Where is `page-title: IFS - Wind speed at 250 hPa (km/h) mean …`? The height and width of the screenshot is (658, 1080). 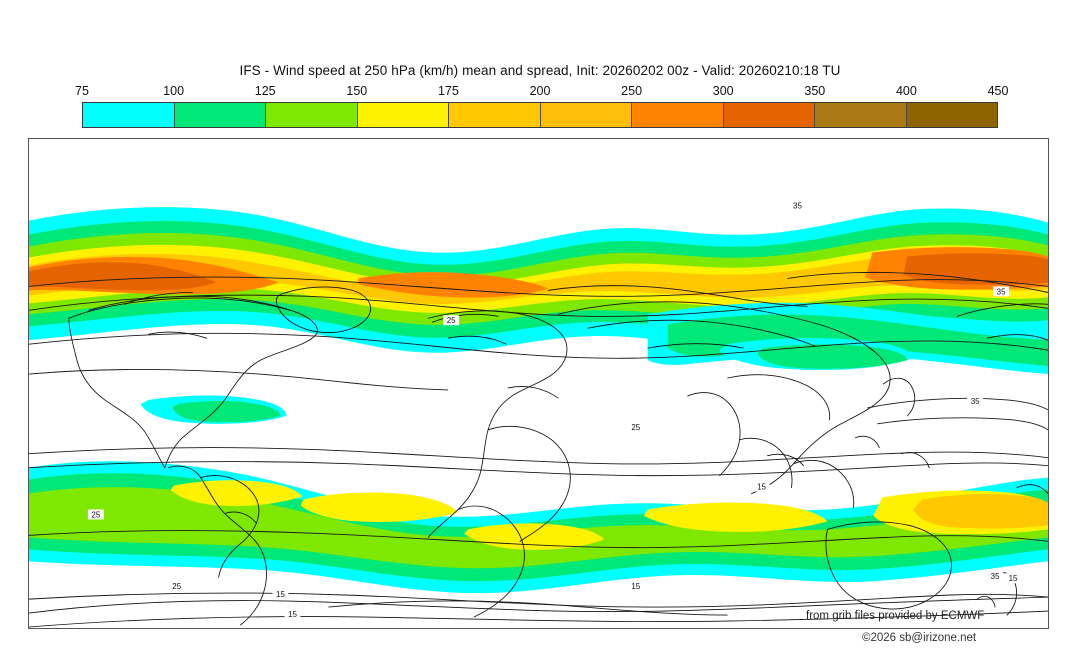
page-title: IFS - Wind speed at 250 hPa (km/h) mean … is located at coordinates (540, 70).